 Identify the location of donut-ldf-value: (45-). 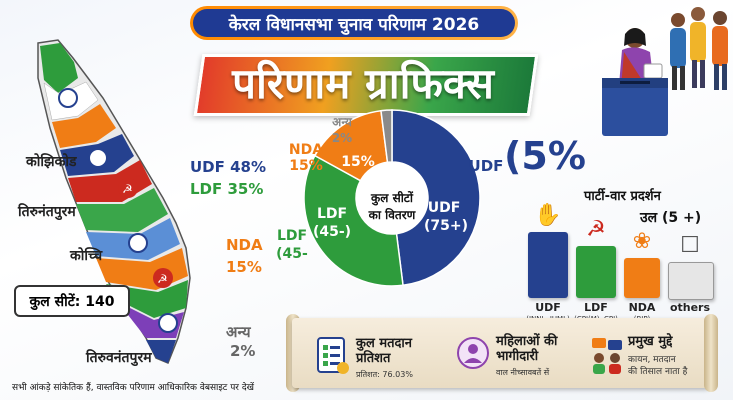
(332, 232).